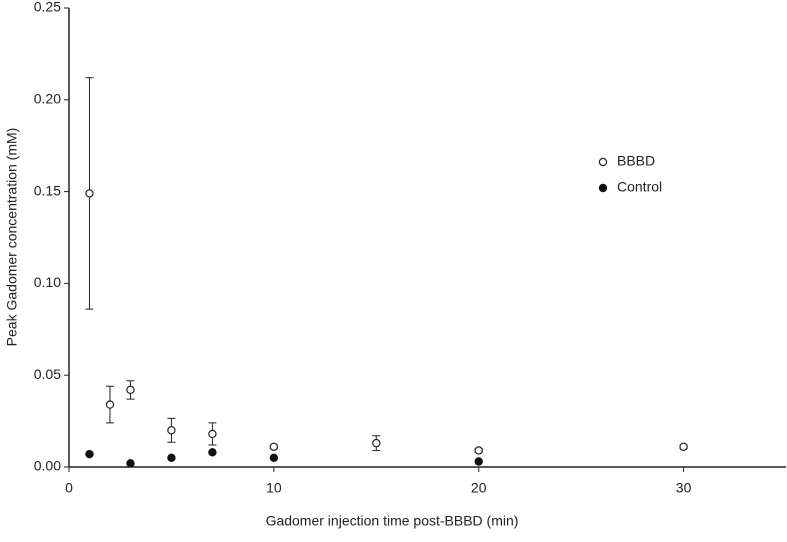 The height and width of the screenshot is (542, 787). Describe the element at coordinates (636, 161) in the screenshot. I see `legend-label: BBBD` at that location.